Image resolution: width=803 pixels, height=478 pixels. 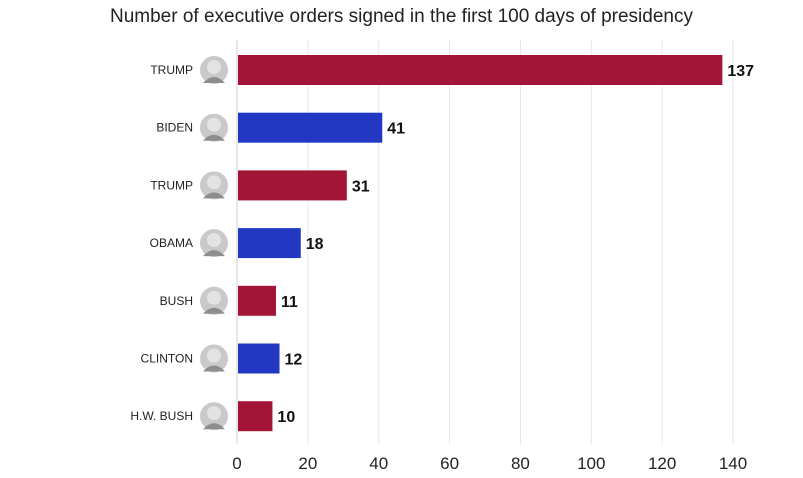 What do you see at coordinates (361, 186) in the screenshot?
I see `data-label: 31` at bounding box center [361, 186].